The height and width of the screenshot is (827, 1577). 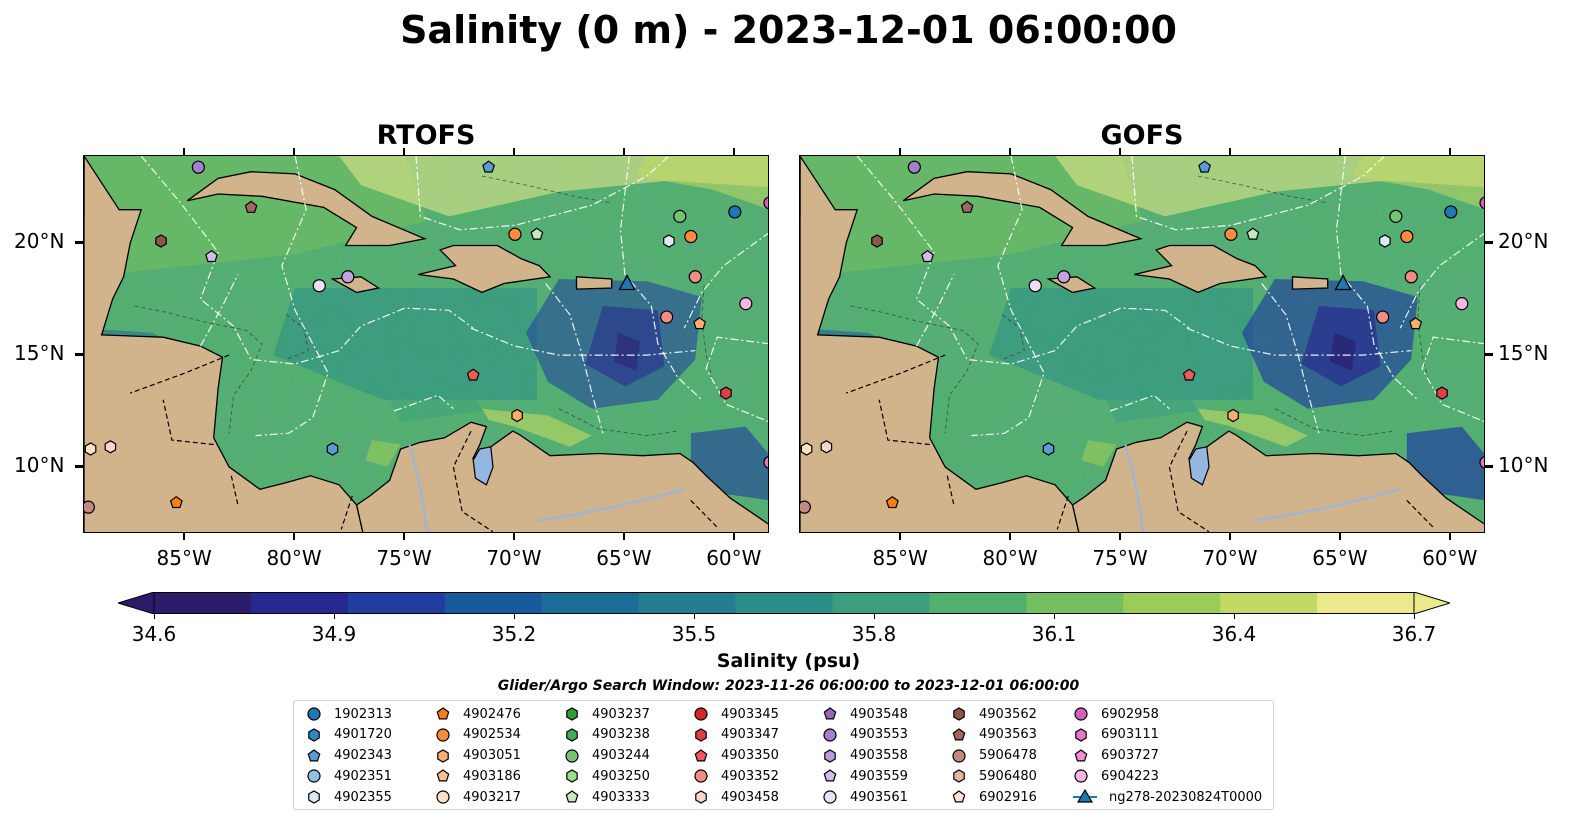 I want to click on legend-entry: 1902313, so click(x=349, y=714).